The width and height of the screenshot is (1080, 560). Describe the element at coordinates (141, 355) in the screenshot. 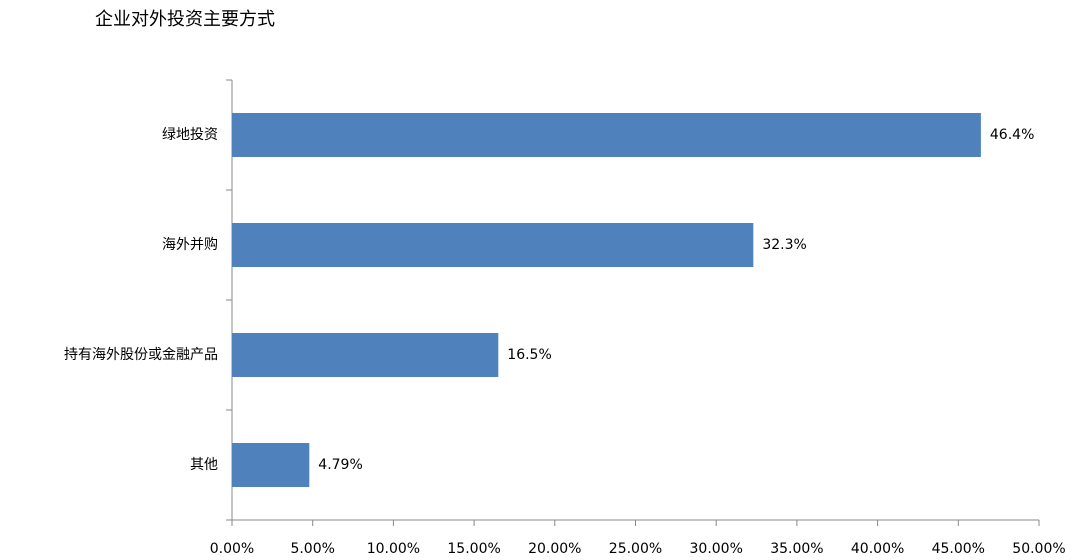

I see `y-tick-label: 持有海外股份或金融产品` at that location.